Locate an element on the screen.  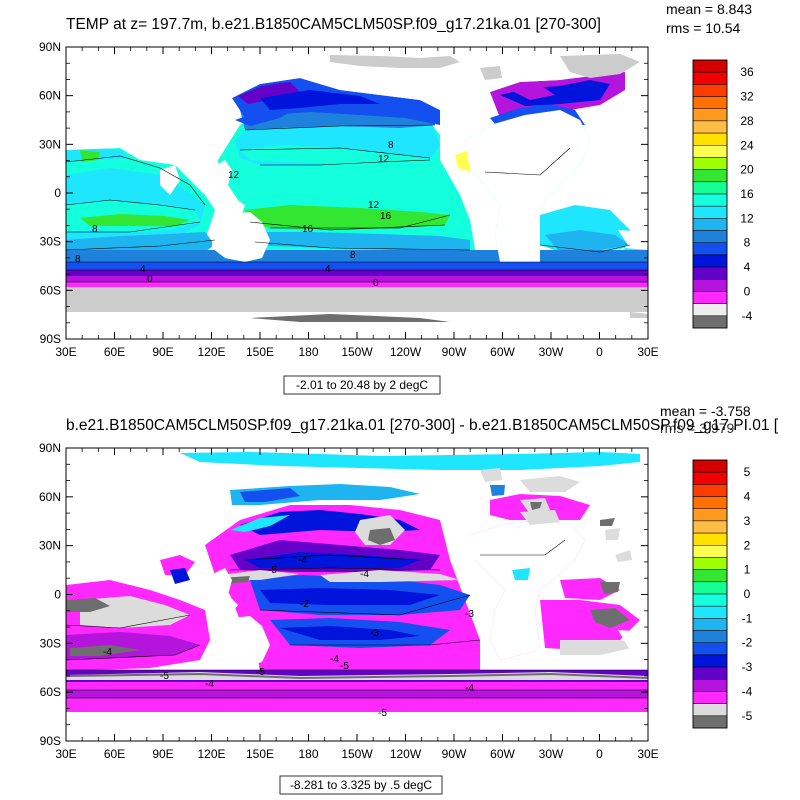
colorbar-label: 28 is located at coordinates (747, 121).